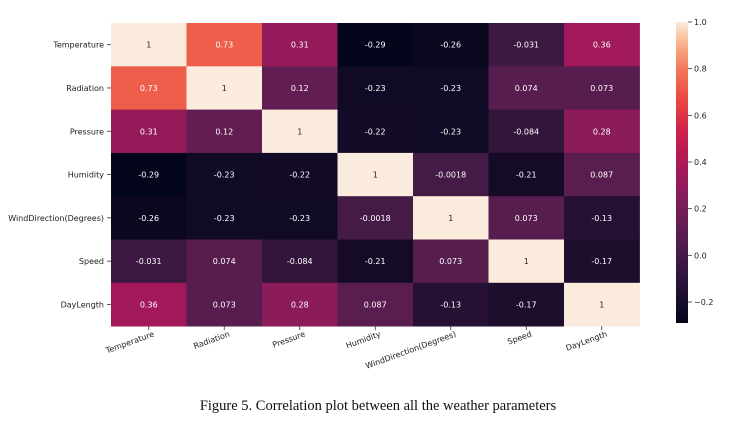 This screenshot has width=756, height=426. Describe the element at coordinates (700, 115) in the screenshot. I see `colorbar-tick-label: 0.6` at that location.